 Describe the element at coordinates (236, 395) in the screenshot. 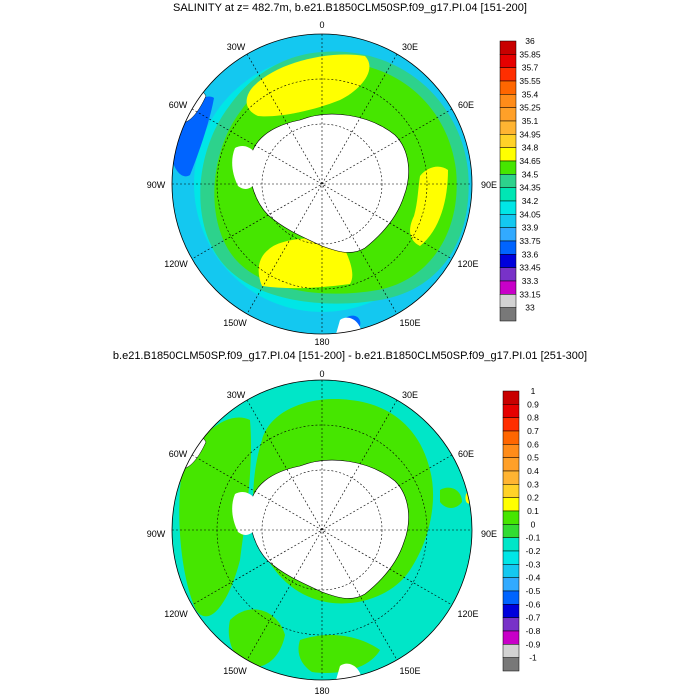

I see `bottom-lon-30w: 30W` at that location.